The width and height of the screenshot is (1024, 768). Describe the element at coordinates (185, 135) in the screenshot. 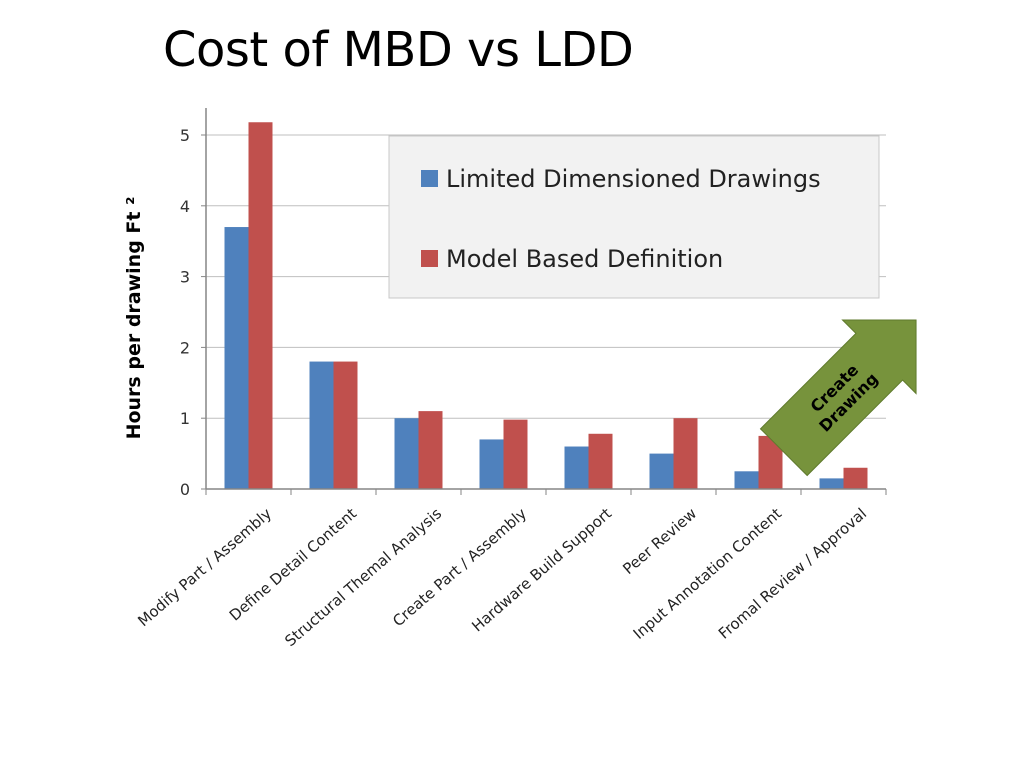

I see `y-tick-label: 5` at that location.